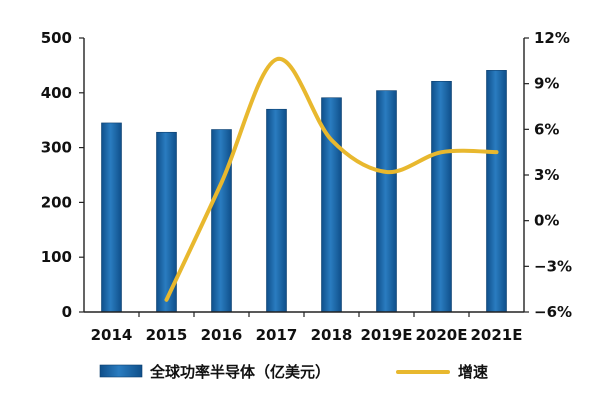 The image size is (600, 400). I want to click on x-tick-label: 2020E, so click(442, 335).